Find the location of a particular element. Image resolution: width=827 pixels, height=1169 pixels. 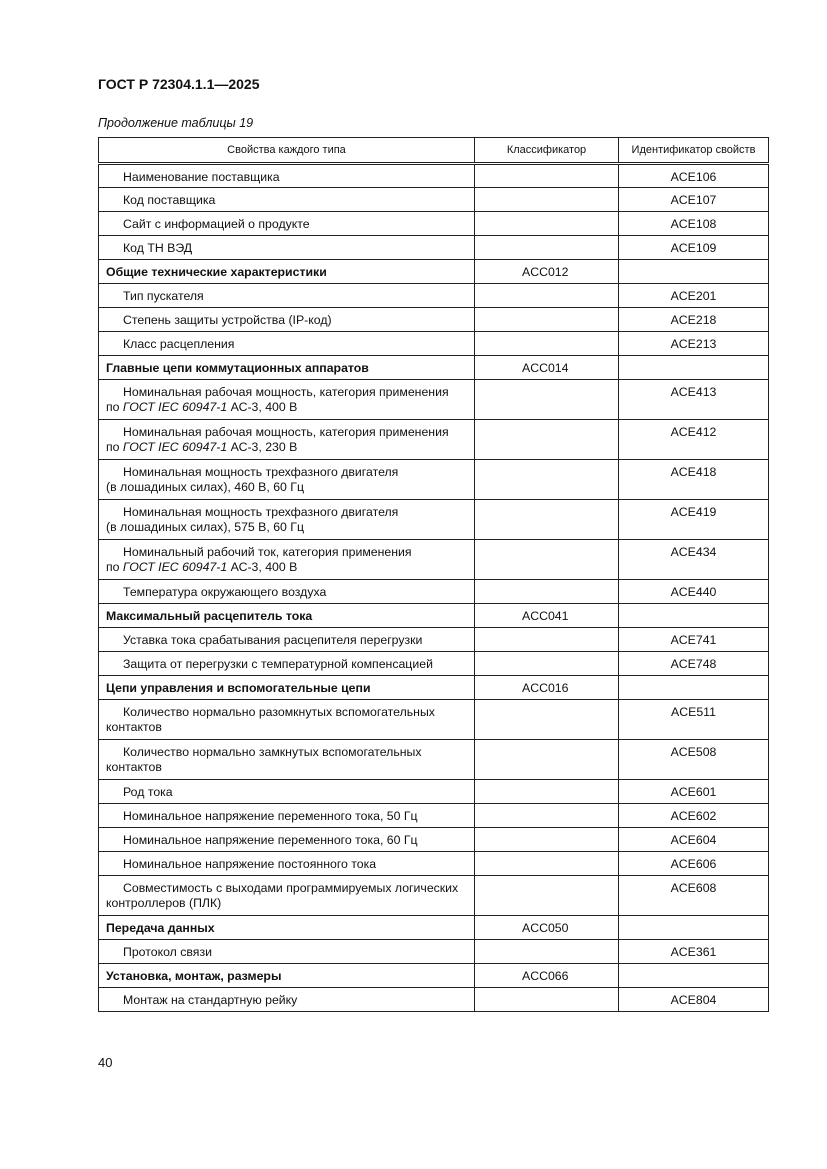

property-text: Установка, монтаж, размеры is located at coordinates (194, 976).